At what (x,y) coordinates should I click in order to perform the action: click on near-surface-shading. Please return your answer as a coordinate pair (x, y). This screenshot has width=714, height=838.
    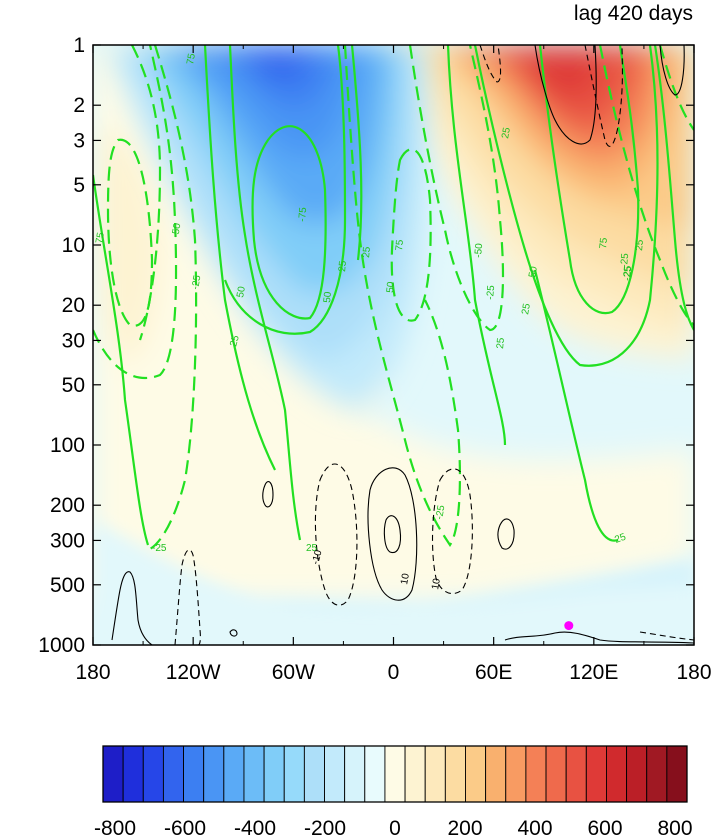
    Looking at the image, I should click on (393, 582).